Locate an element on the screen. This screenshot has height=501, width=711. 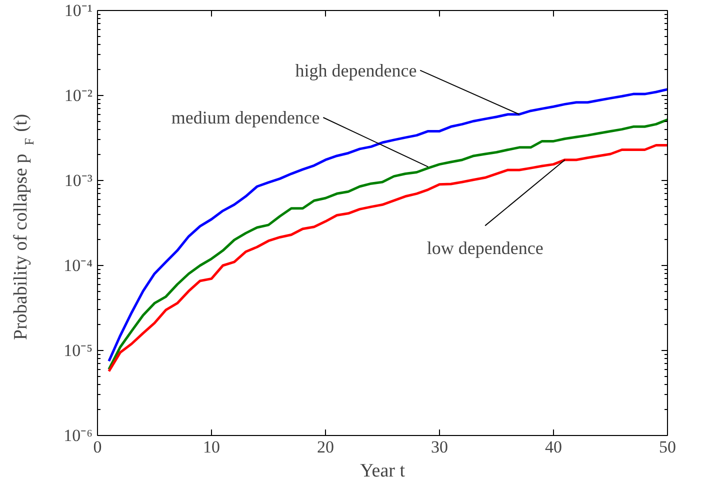
x-tick-label: 40 is located at coordinates (553, 447).